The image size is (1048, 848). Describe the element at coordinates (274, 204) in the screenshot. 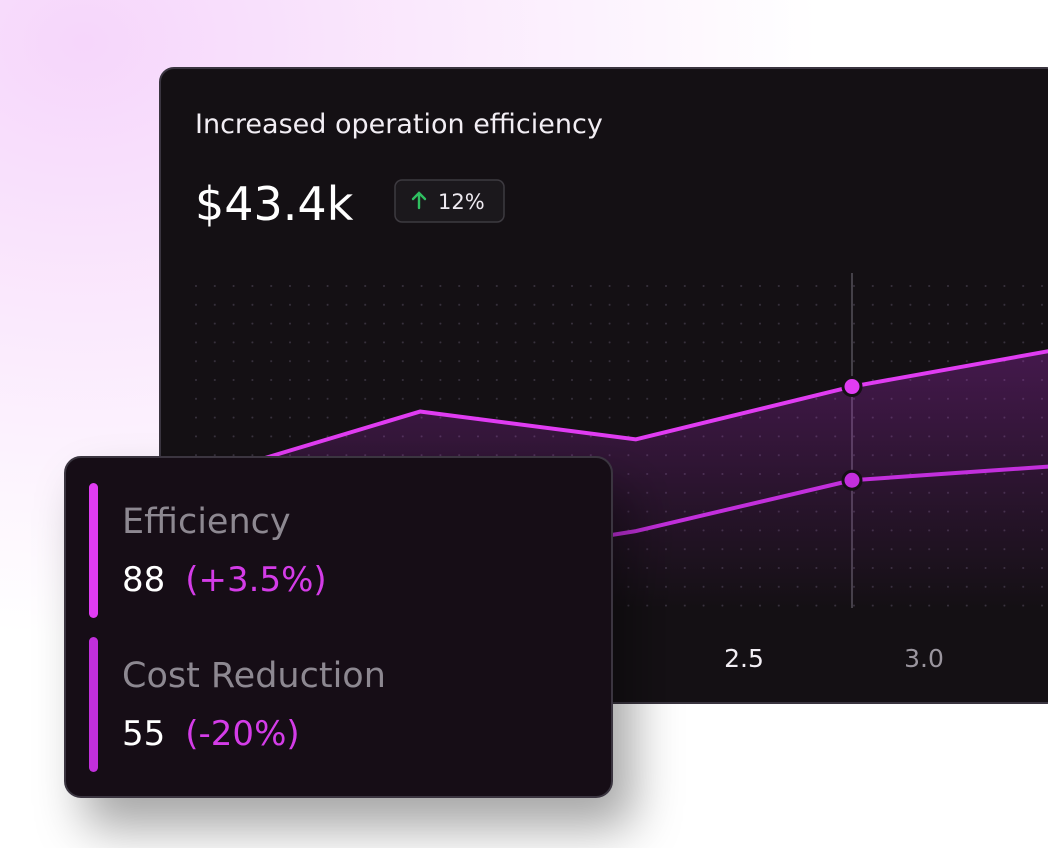

I see `amount: $43.4k` at that location.